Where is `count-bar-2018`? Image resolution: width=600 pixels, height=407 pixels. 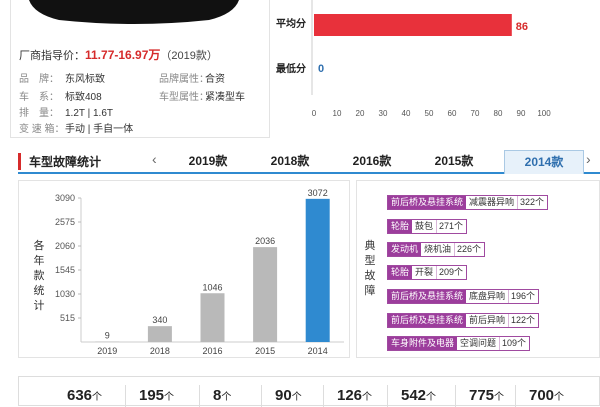 count-bar-2018 is located at coordinates (160, 334).